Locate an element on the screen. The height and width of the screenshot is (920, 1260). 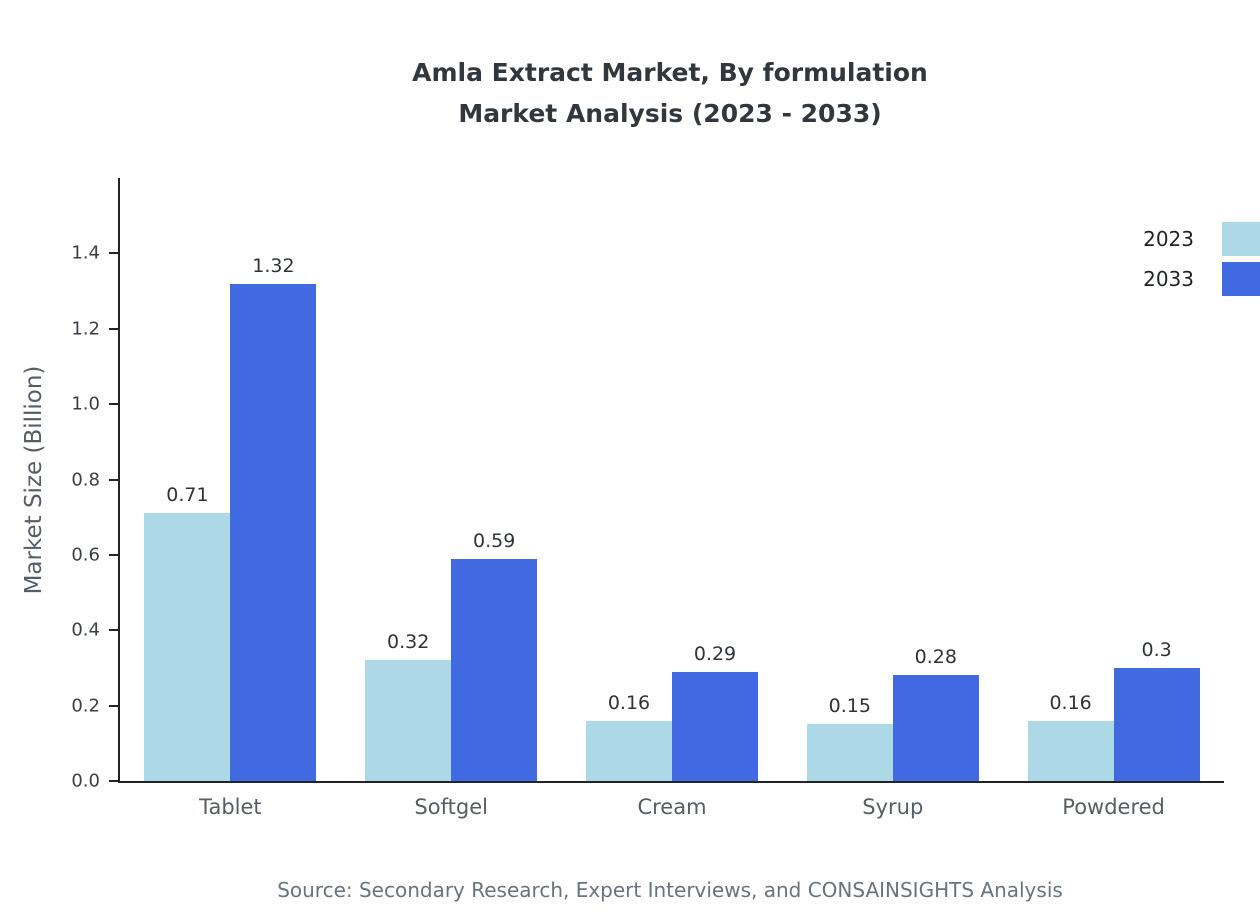
value-label: 0.32 is located at coordinates (408, 642).